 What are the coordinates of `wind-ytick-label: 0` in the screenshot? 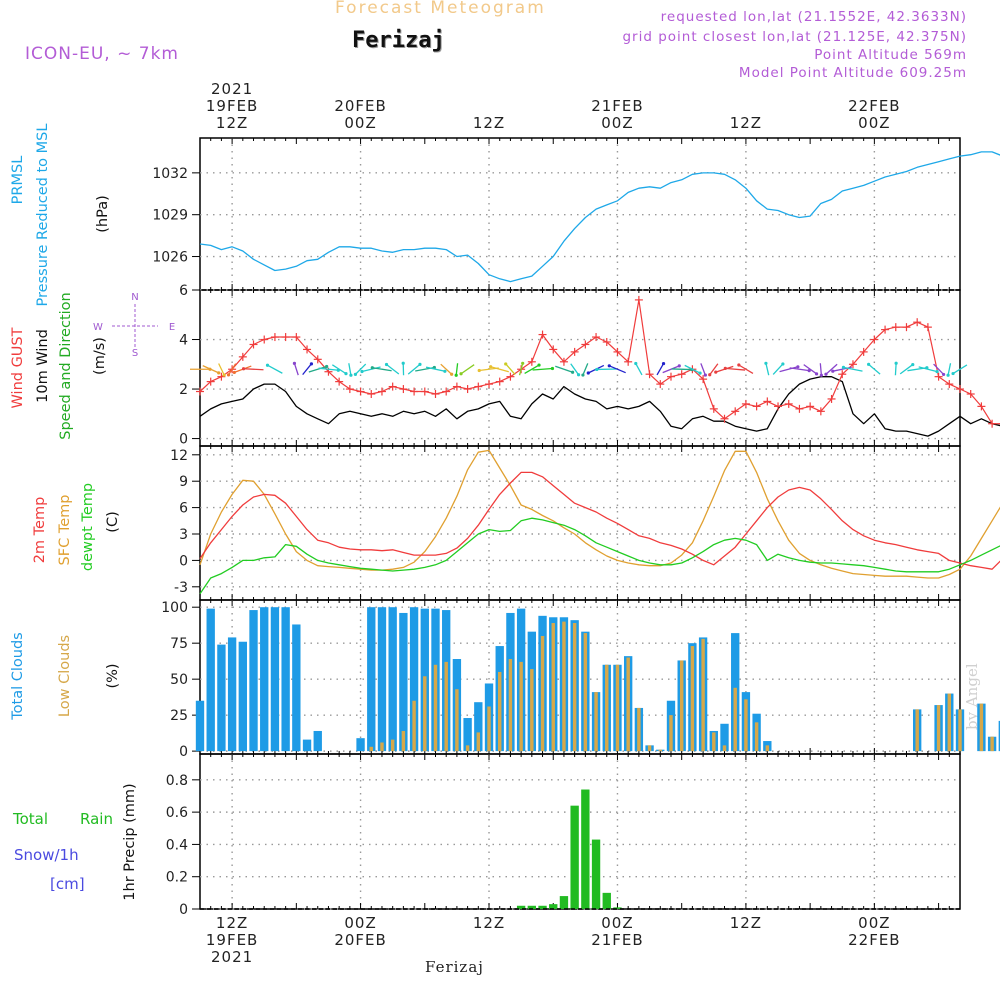 It's located at (183, 440).